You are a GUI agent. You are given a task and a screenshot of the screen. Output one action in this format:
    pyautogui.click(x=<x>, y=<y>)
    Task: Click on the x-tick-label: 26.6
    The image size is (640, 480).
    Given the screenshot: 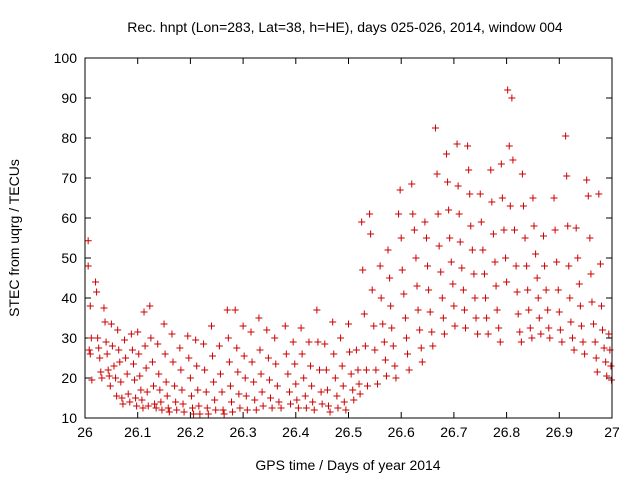 What is the action you would take?
    pyautogui.click(x=401, y=432)
    